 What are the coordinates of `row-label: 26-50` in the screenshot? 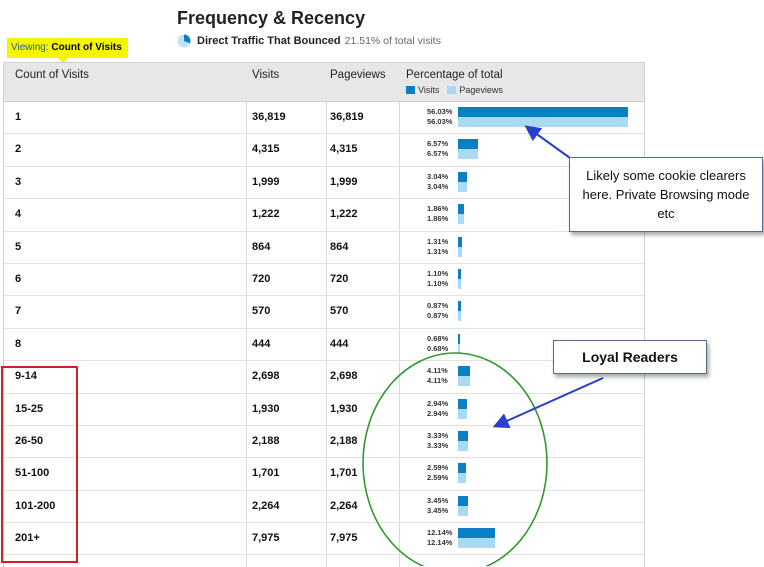 It's located at (29, 440).